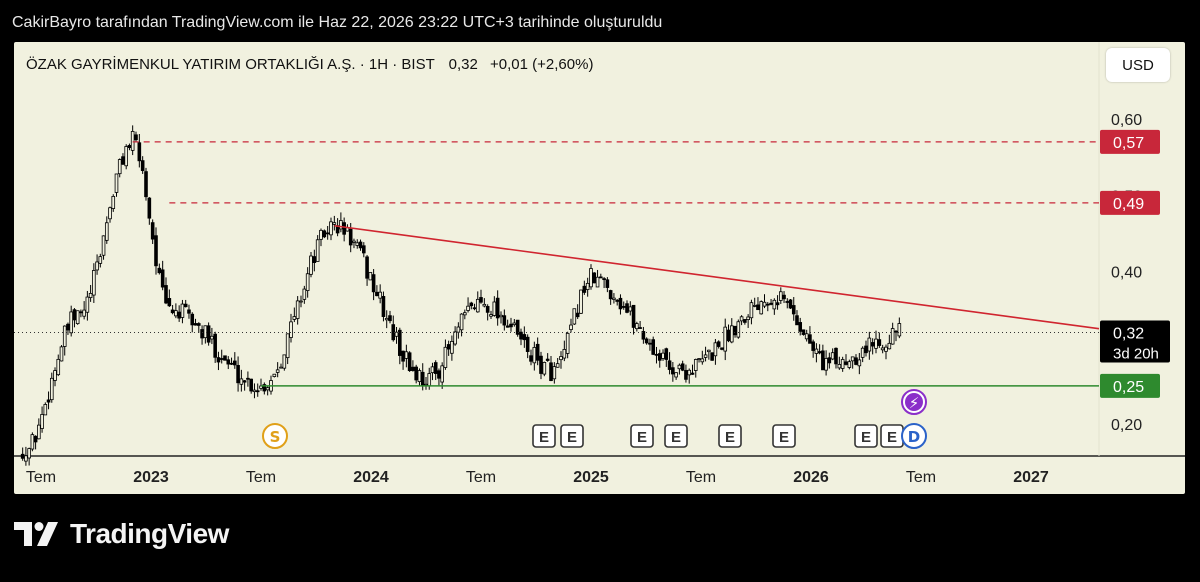 This screenshot has height=582, width=1200. Describe the element at coordinates (717, 277) in the screenshot. I see `trend-line` at that location.